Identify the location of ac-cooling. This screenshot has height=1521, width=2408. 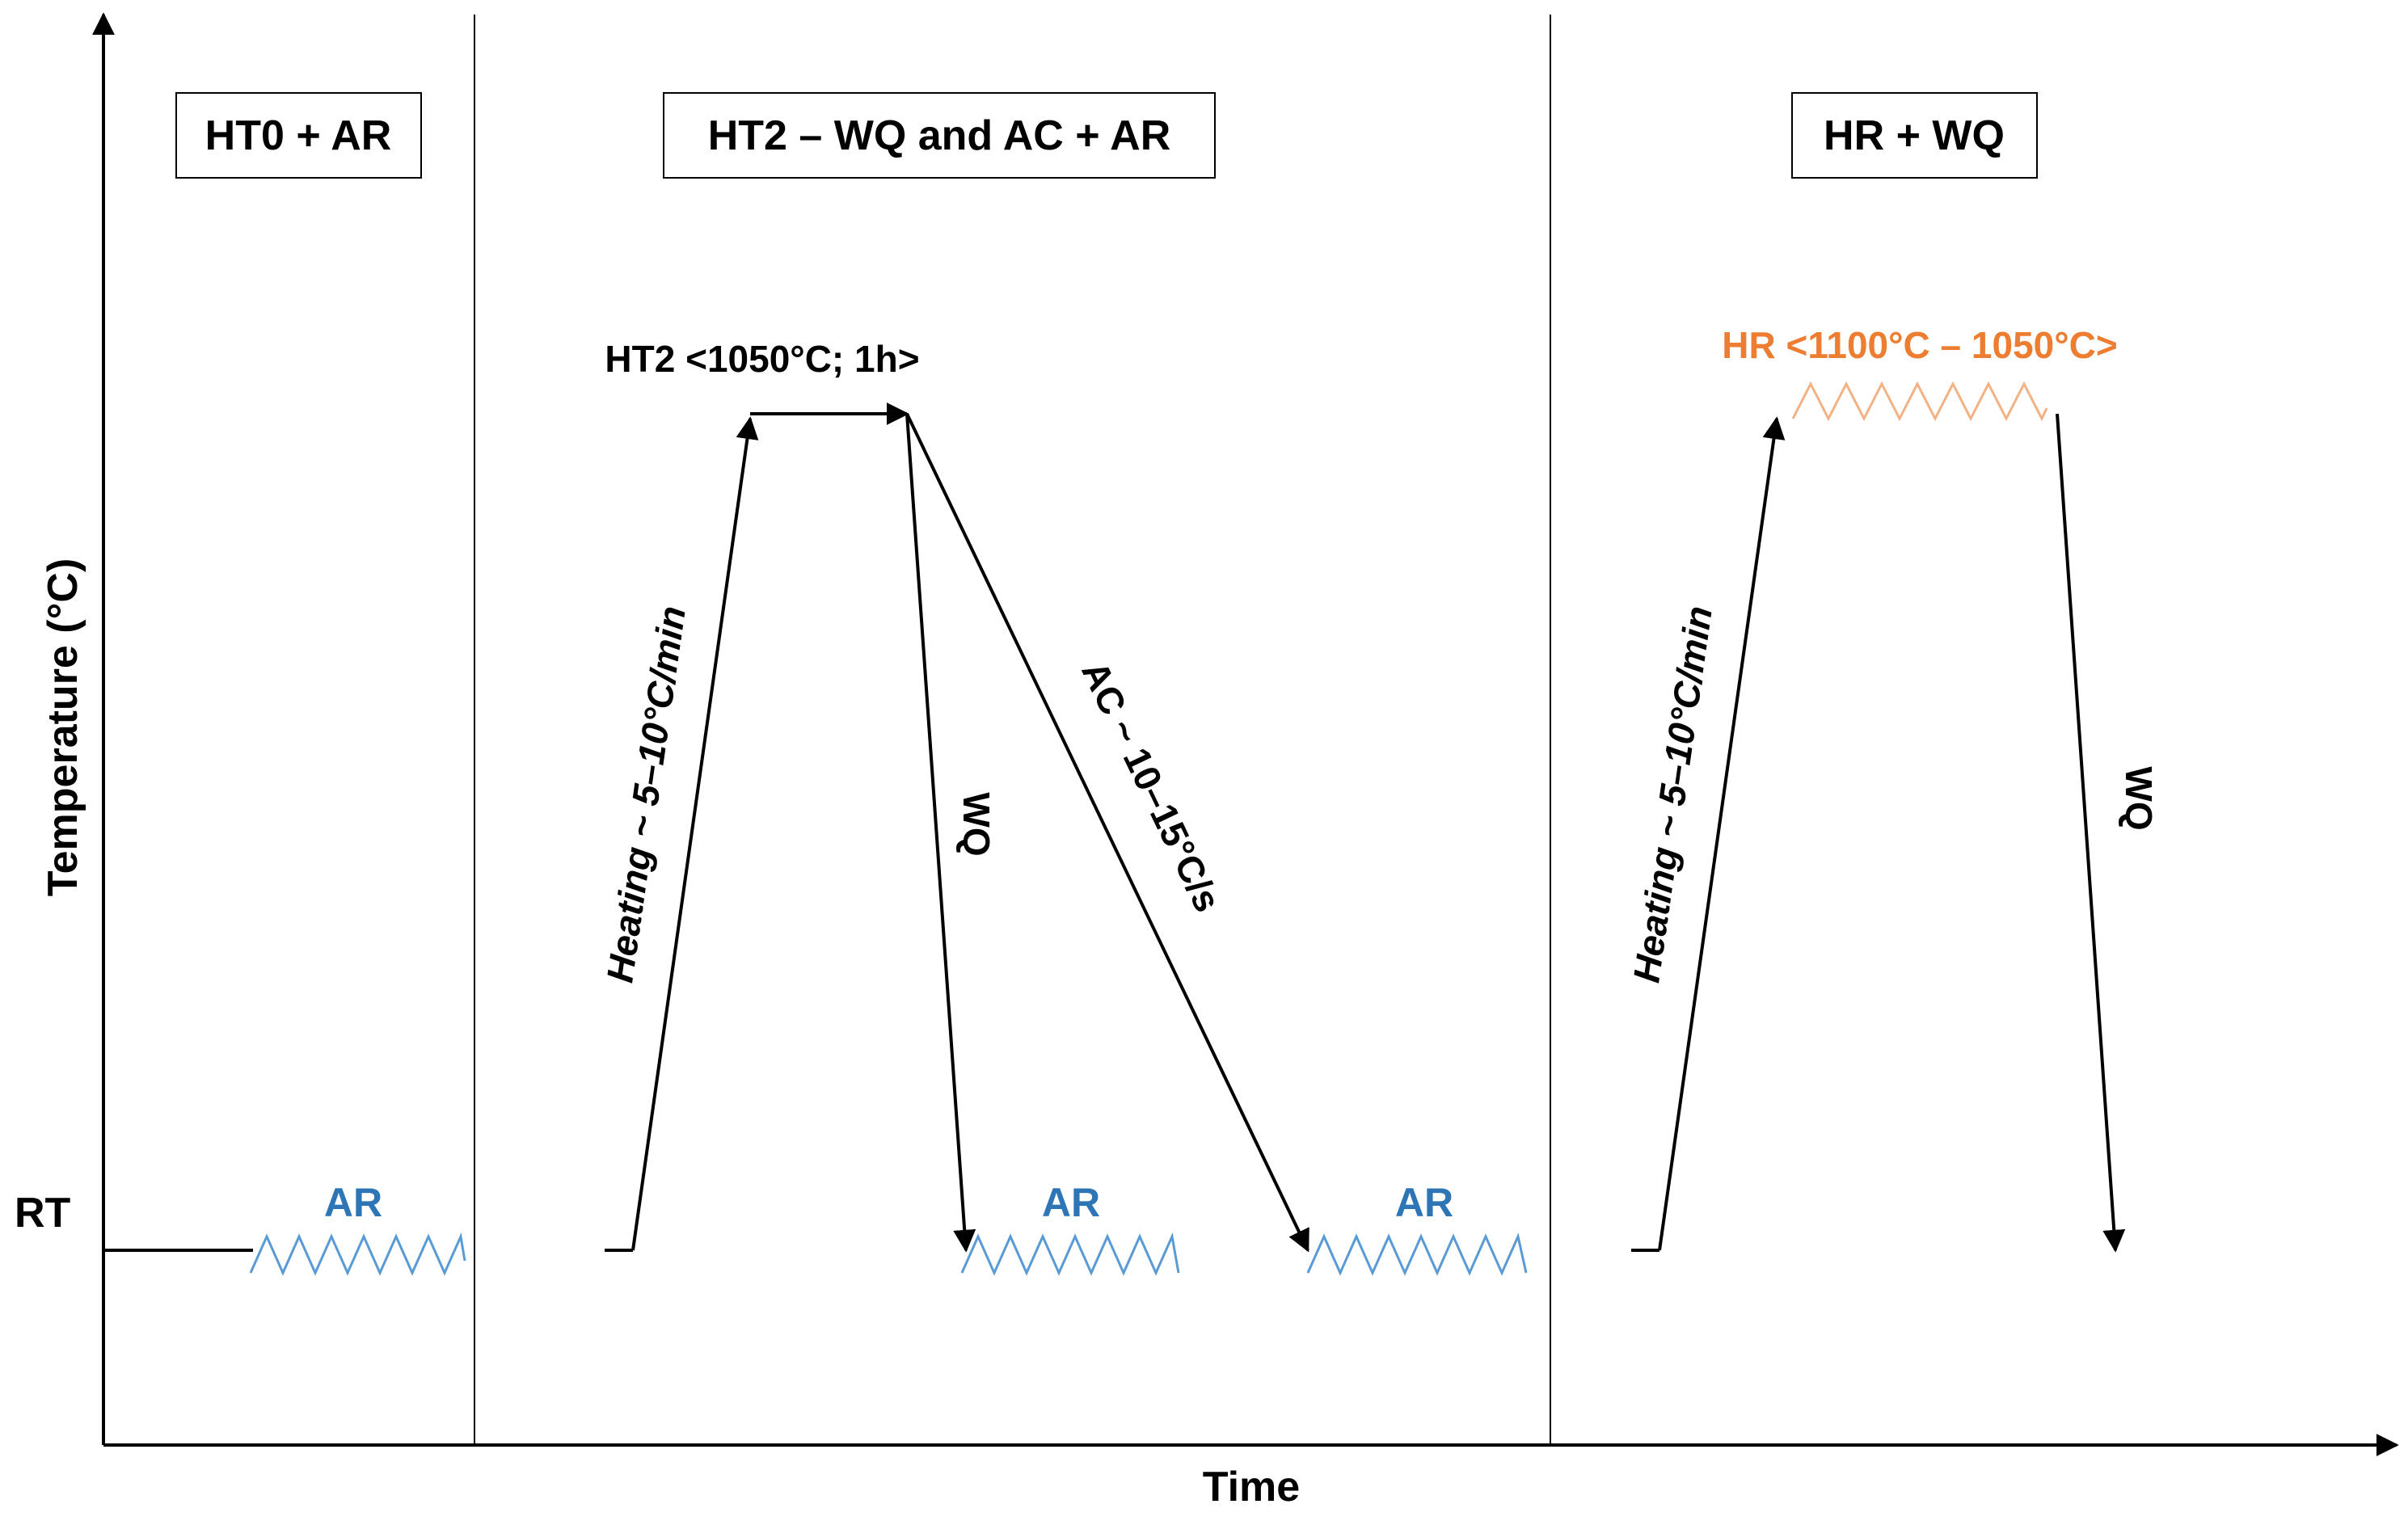
(1107, 833).